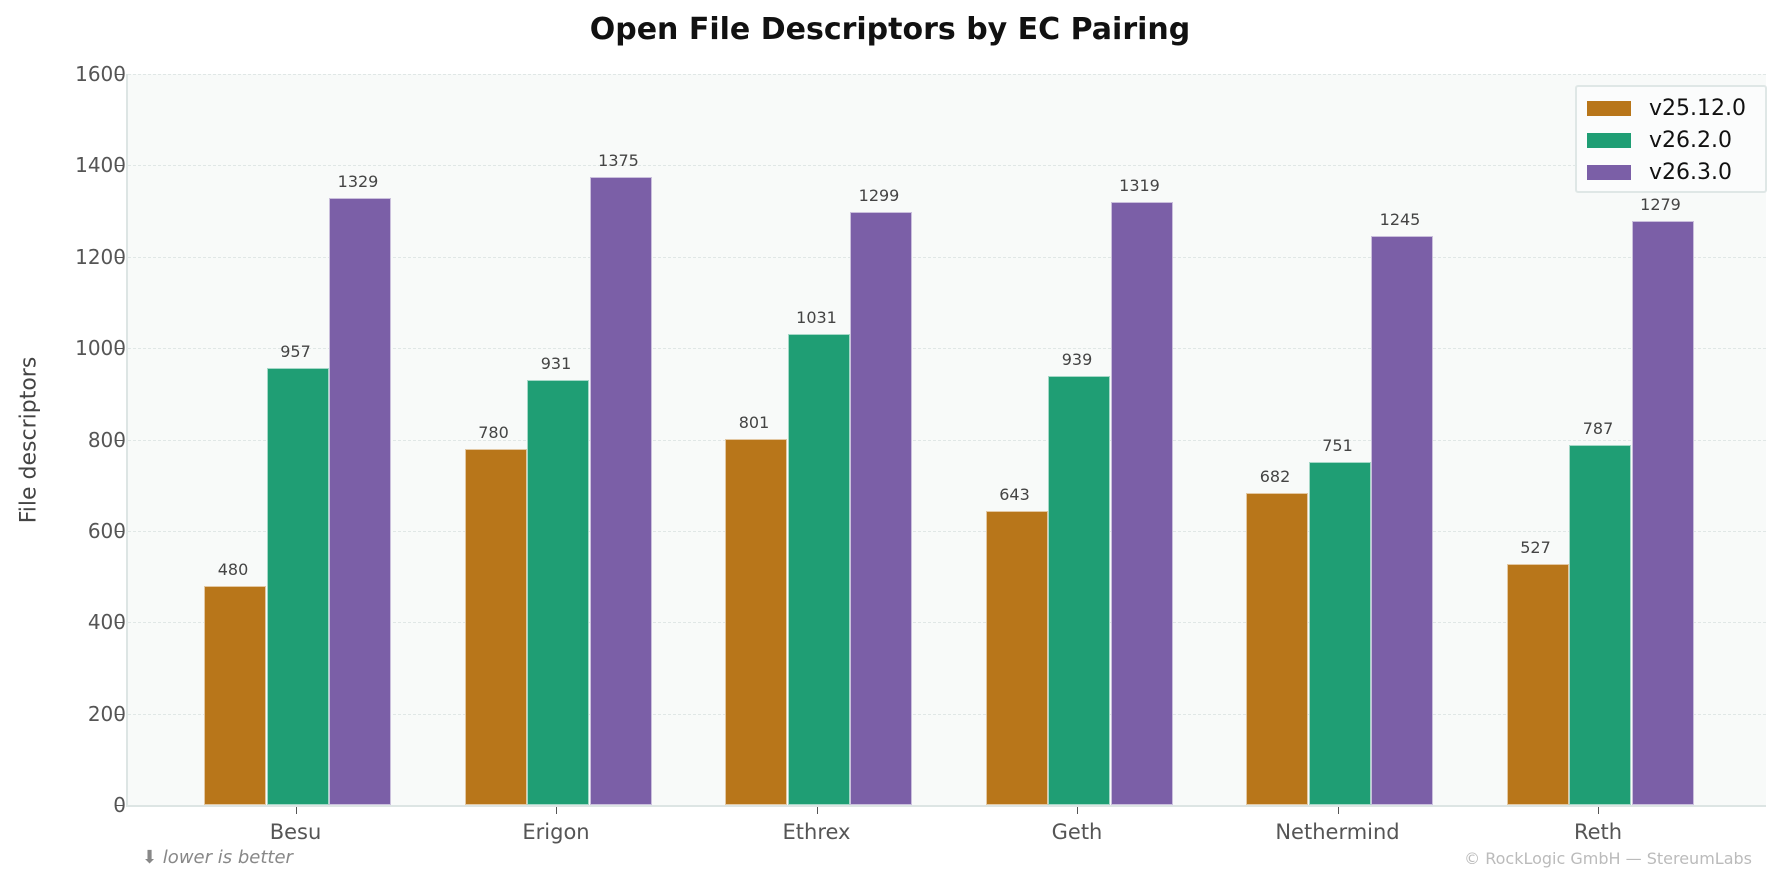  What do you see at coordinates (1697, 108) in the screenshot?
I see `legend-label: v25.12.0` at bounding box center [1697, 108].